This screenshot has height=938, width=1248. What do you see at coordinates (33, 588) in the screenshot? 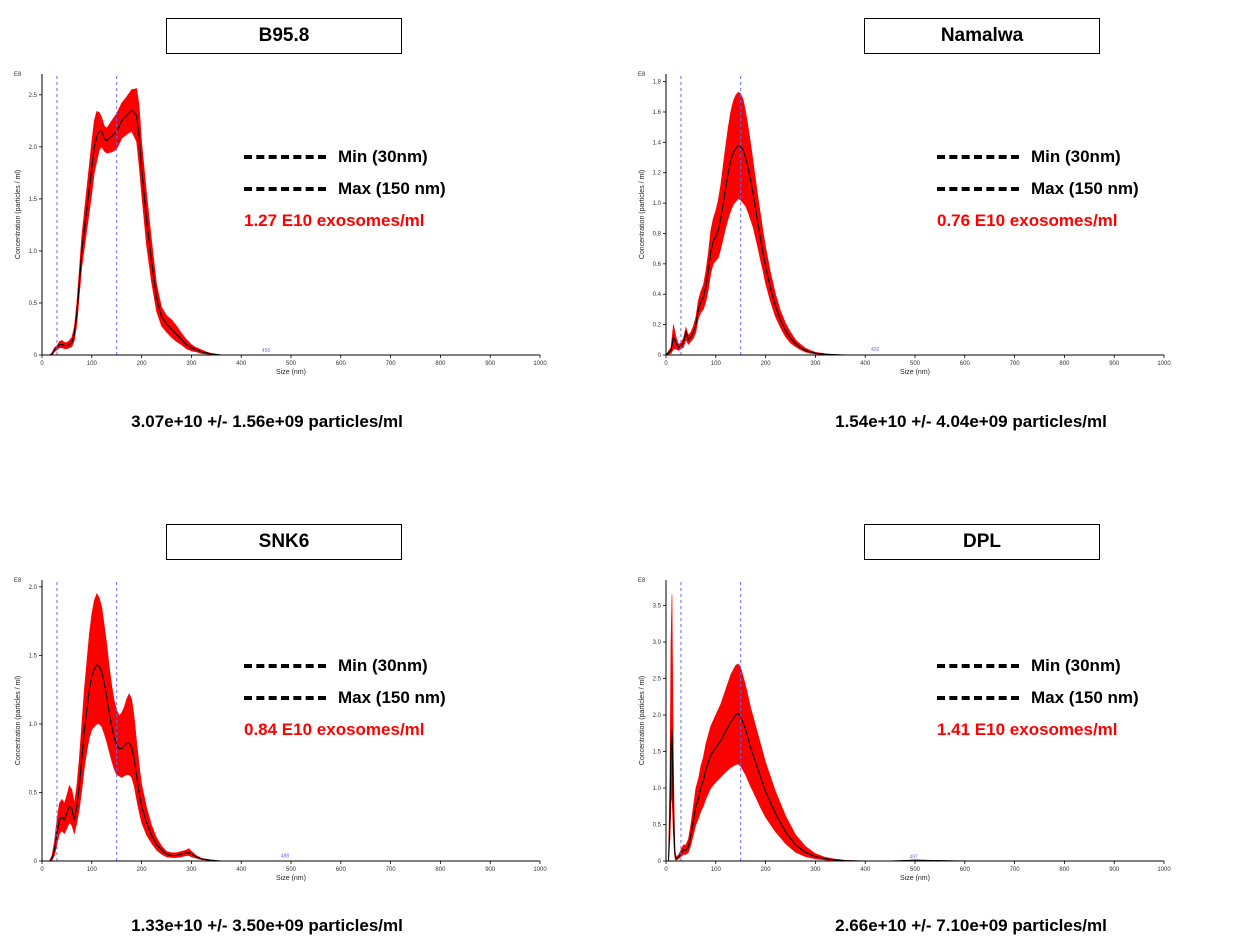
I see `y-tick-label: 2.0` at bounding box center [33, 588].